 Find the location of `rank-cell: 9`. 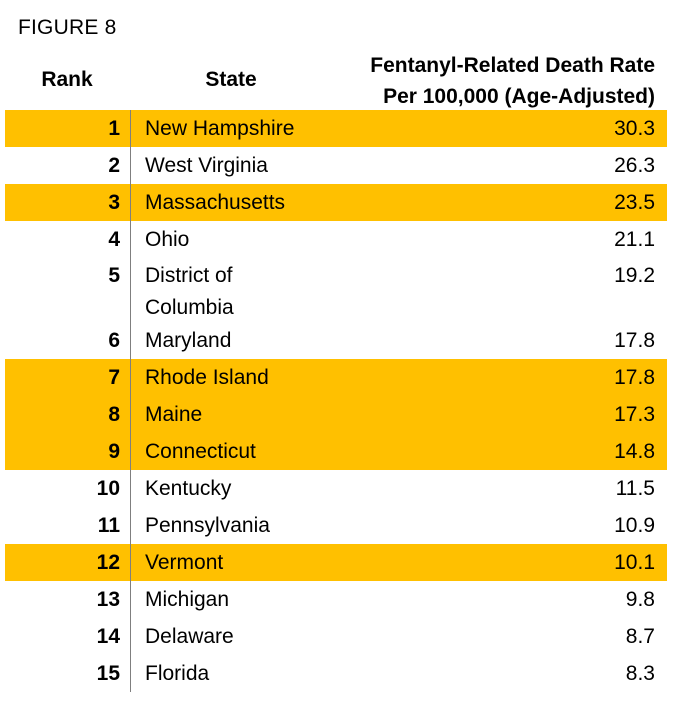

rank-cell: 9 is located at coordinates (114, 451).